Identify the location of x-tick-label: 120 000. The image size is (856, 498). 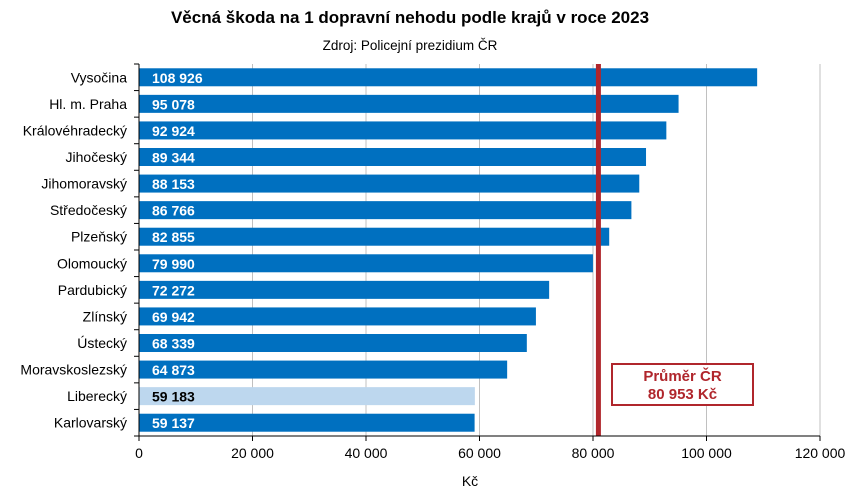
(820, 453).